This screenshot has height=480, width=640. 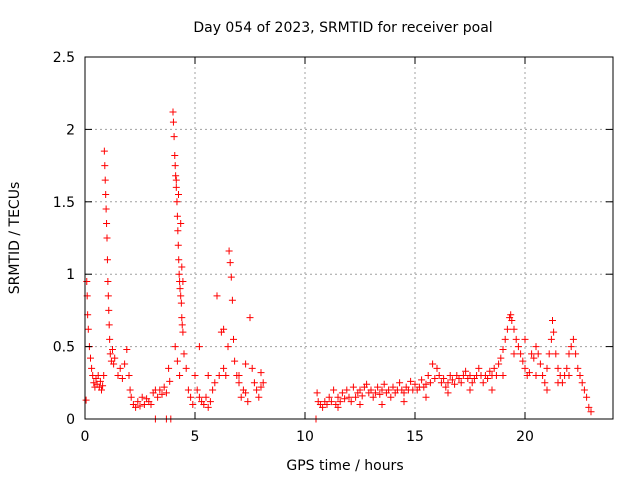 What do you see at coordinates (64, 203) in the screenshot?
I see `y-tick-label: 1.5` at bounding box center [64, 203].